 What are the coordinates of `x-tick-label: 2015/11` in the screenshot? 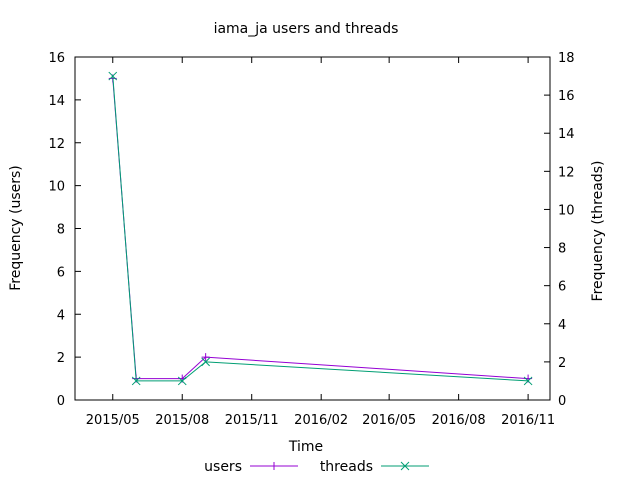 It's located at (252, 420).